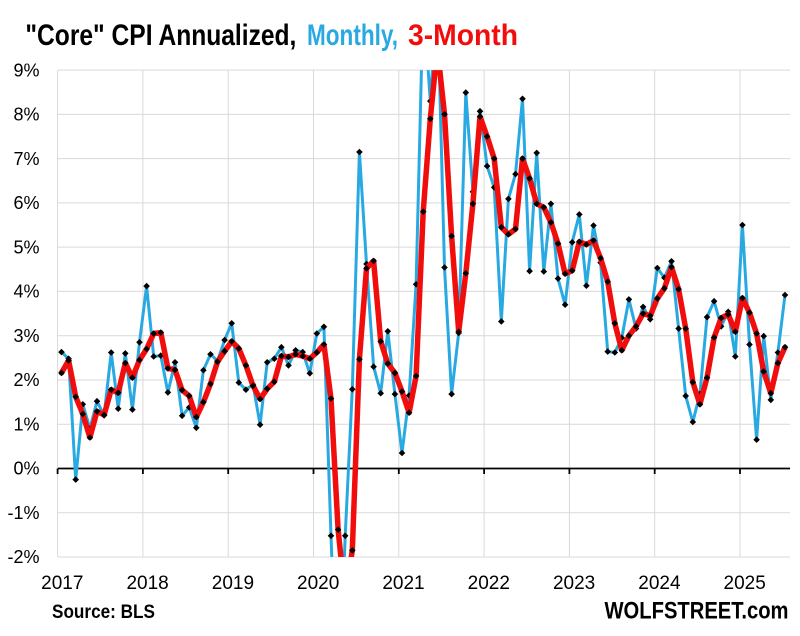  I want to click on svg-text: 2021, so click(403, 583).